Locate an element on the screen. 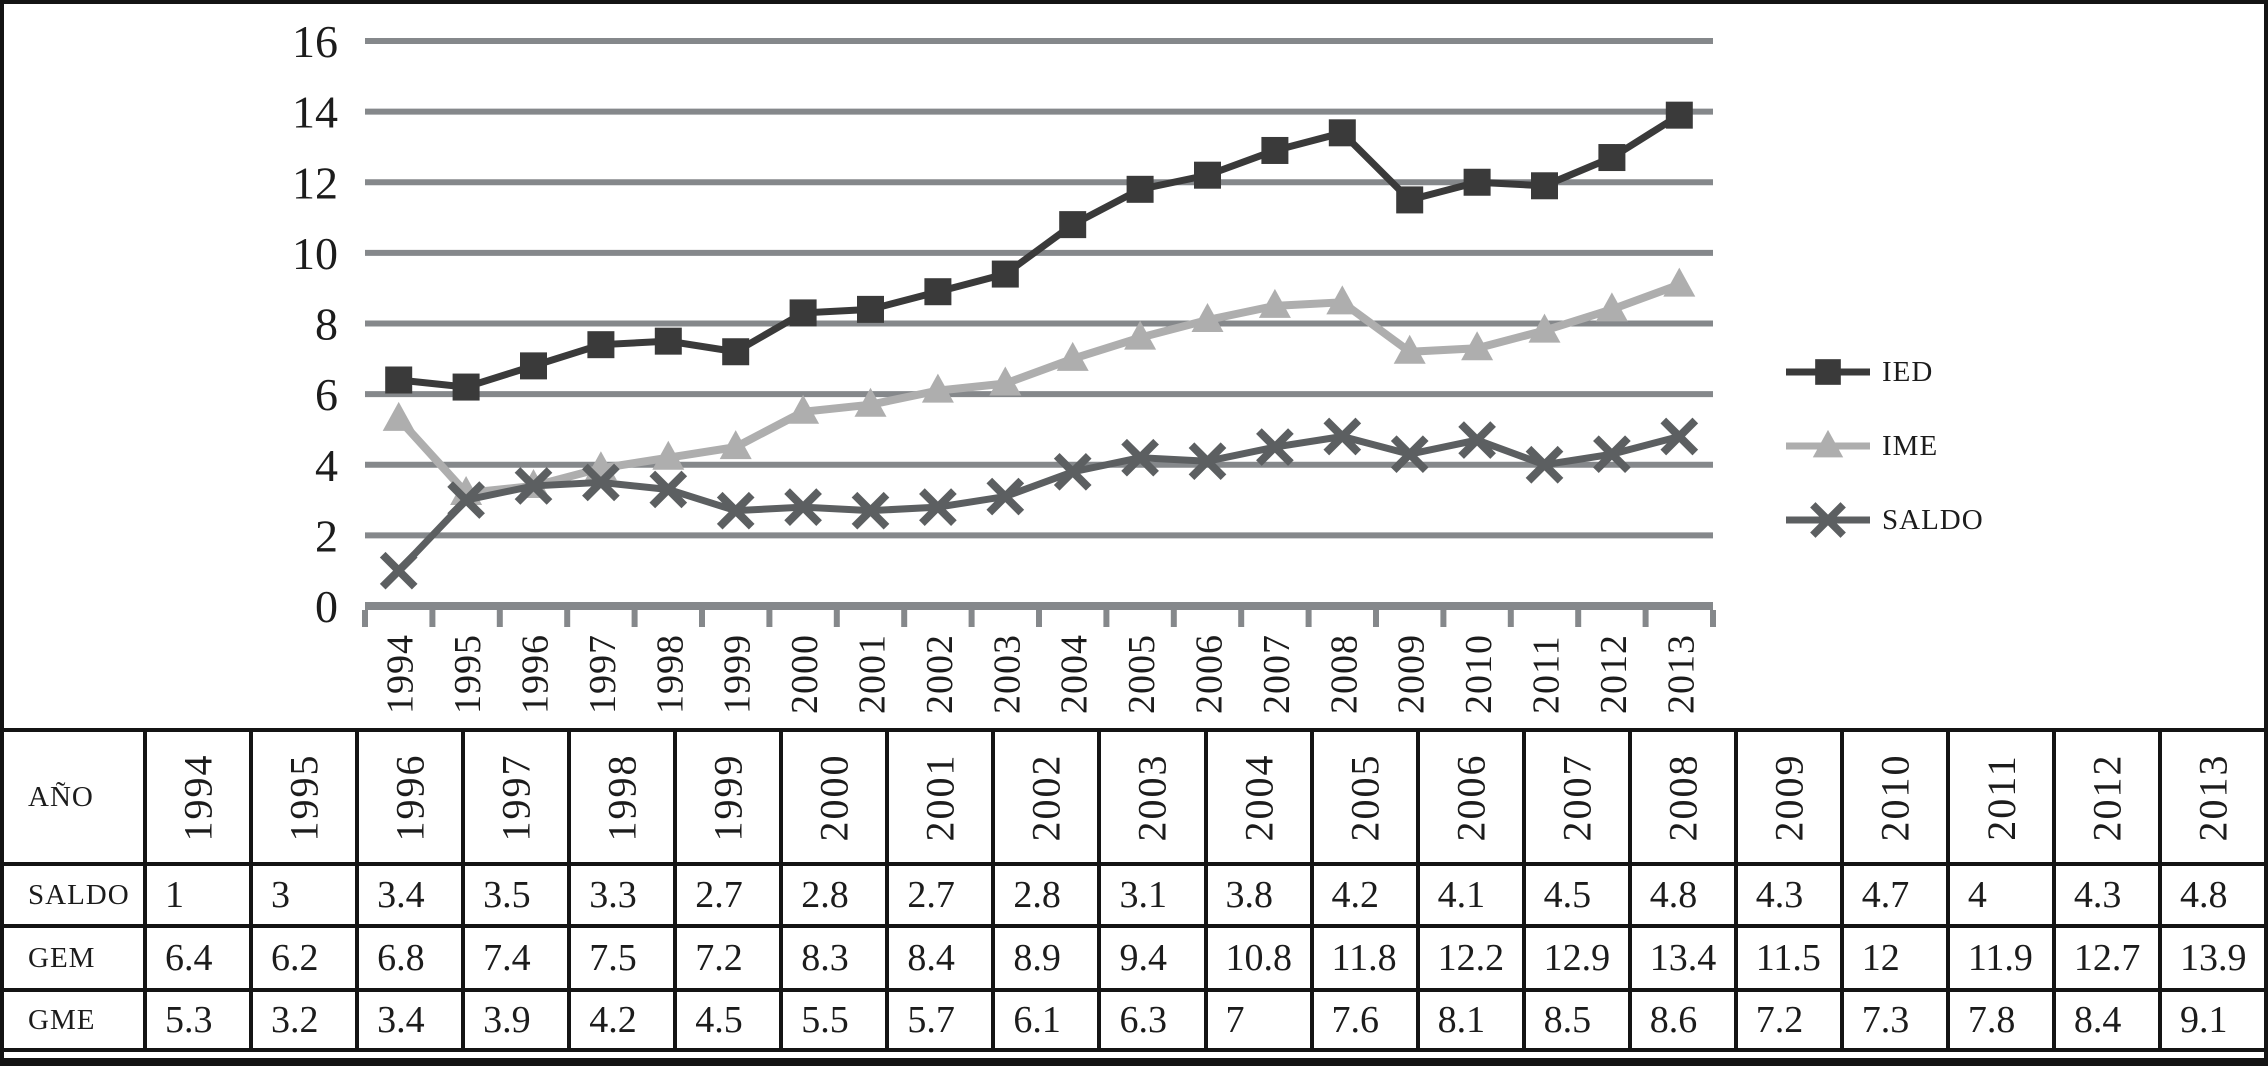  table-cell: 4 is located at coordinates (1998, 893).